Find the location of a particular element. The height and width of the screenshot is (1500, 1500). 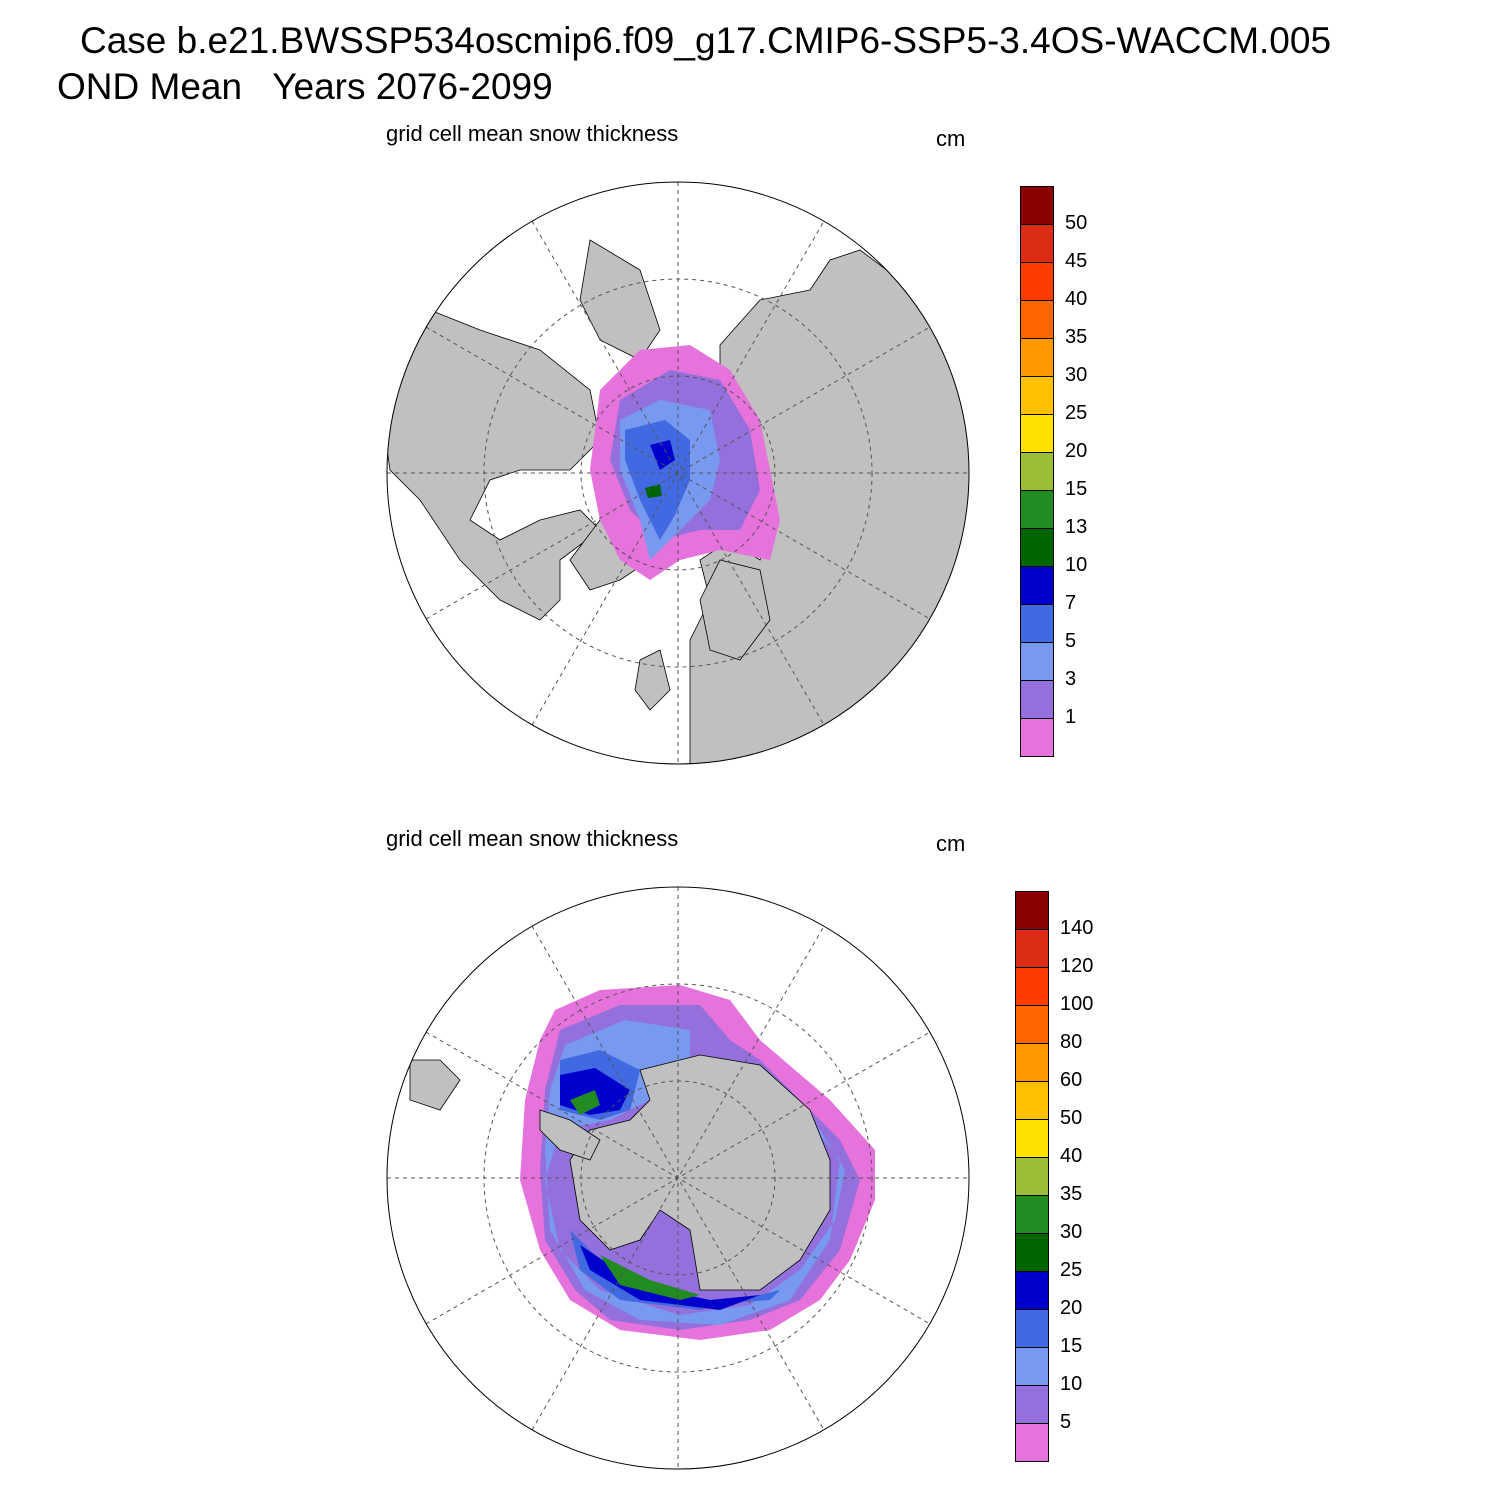

south-colorbar-label: 15 is located at coordinates (1071, 1346).